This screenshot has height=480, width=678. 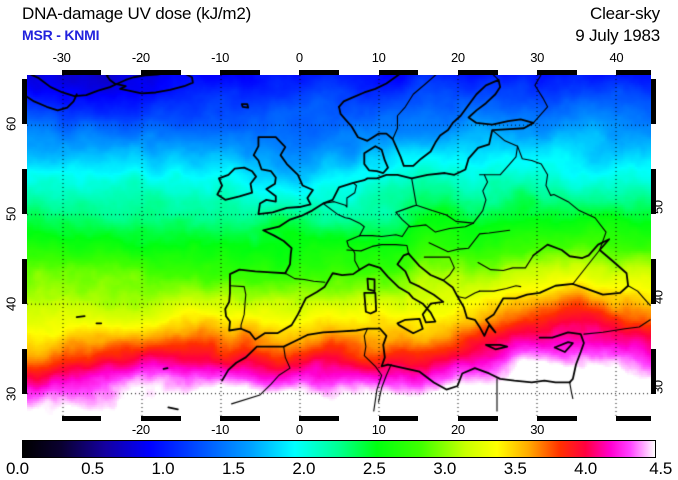 What do you see at coordinates (11, 124) in the screenshot?
I see `axis-tick-label: 60` at bounding box center [11, 124].